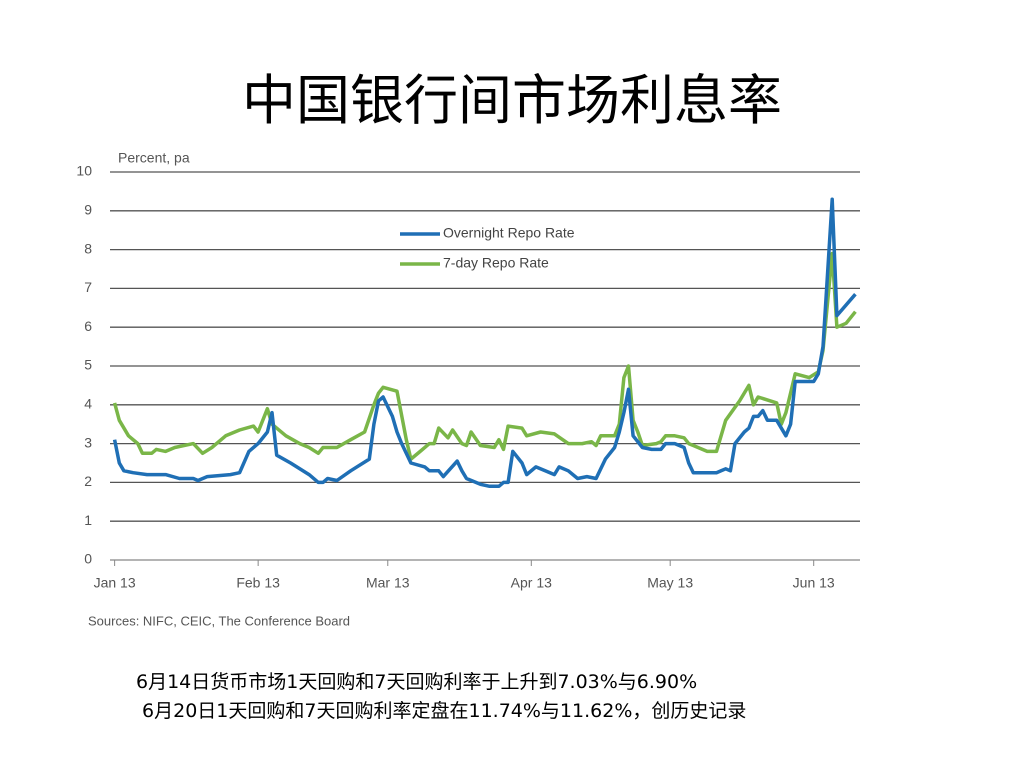 The image size is (1024, 768). I want to click on legend-label: 7-day Repo Rate, so click(496, 263).